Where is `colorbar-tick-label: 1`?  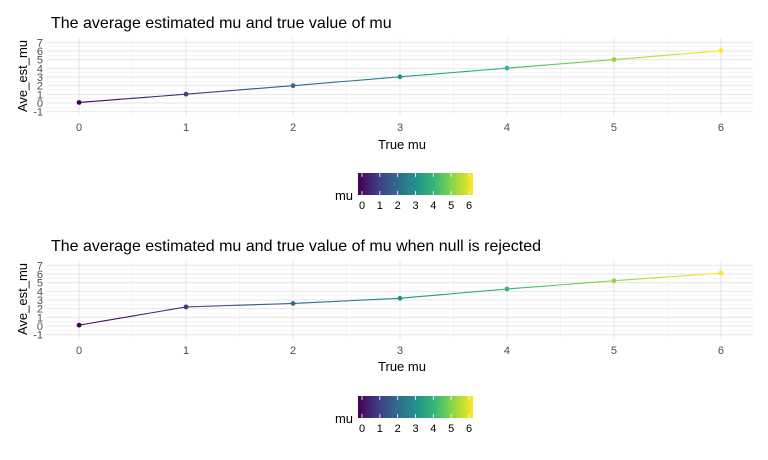
colorbar-tick-label: 1 is located at coordinates (380, 429).